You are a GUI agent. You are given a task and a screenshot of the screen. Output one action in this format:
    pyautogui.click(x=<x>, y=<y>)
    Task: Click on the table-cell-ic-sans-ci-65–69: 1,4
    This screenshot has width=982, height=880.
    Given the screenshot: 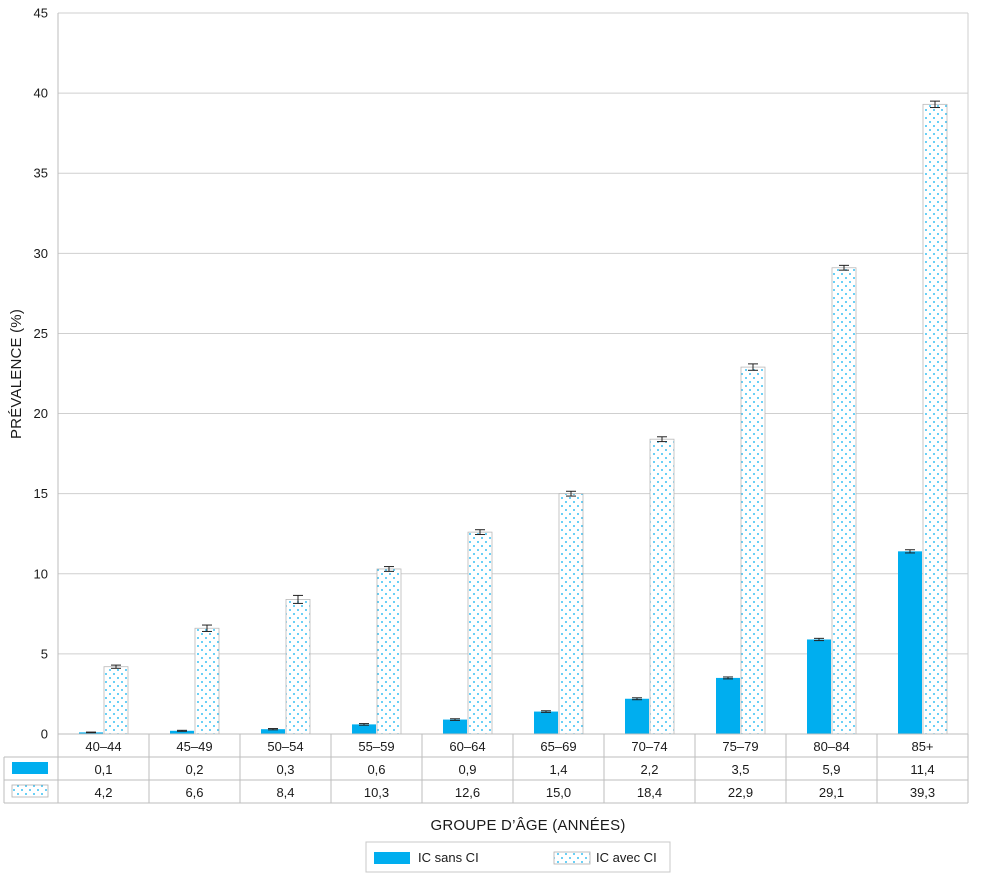 What is the action you would take?
    pyautogui.click(x=558, y=769)
    